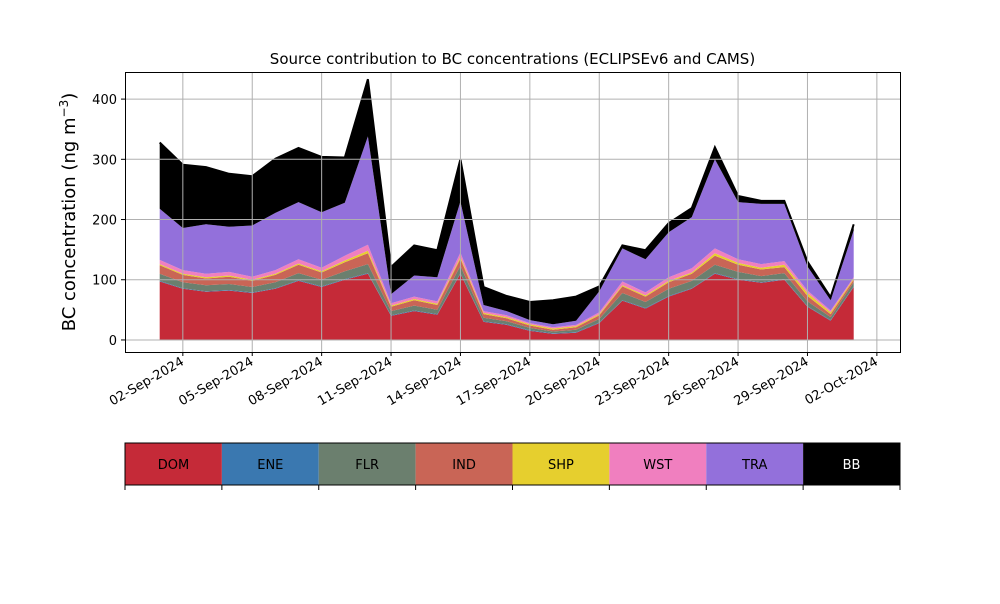 Image resolution: width=1000 pixels, height=604 pixels. Describe the element at coordinates (633, 381) in the screenshot. I see `x-tick-label: 23-Sep-2024` at that location.